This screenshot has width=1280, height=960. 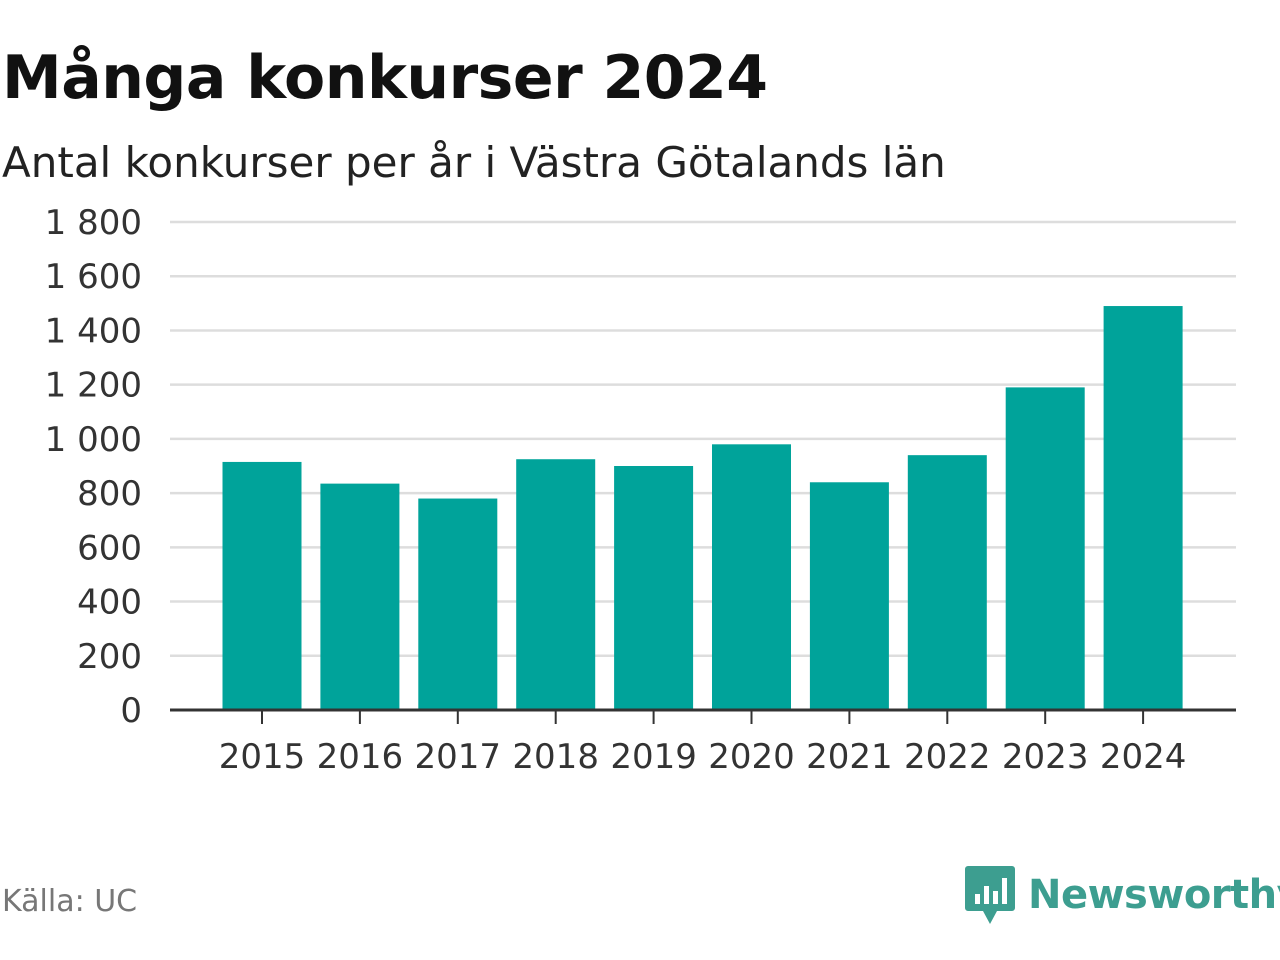 What do you see at coordinates (703, 757) in the screenshot?
I see `x-axis-tick-labels: 2015 2016 2017 2018 2019 2020 2021 2022 2023 2024` at bounding box center [703, 757].